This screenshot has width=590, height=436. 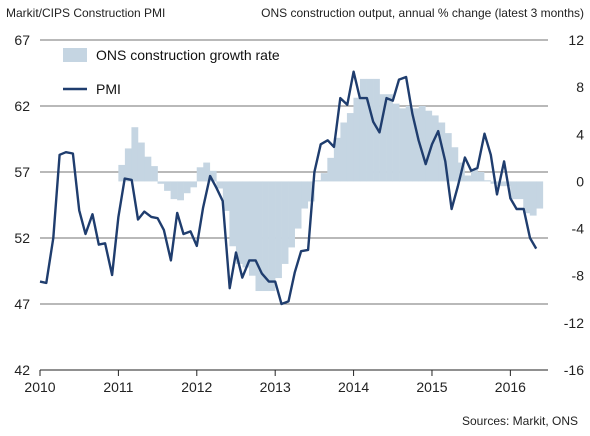 What do you see at coordinates (510, 387) in the screenshot?
I see `x-tick-label: 2016` at bounding box center [510, 387].